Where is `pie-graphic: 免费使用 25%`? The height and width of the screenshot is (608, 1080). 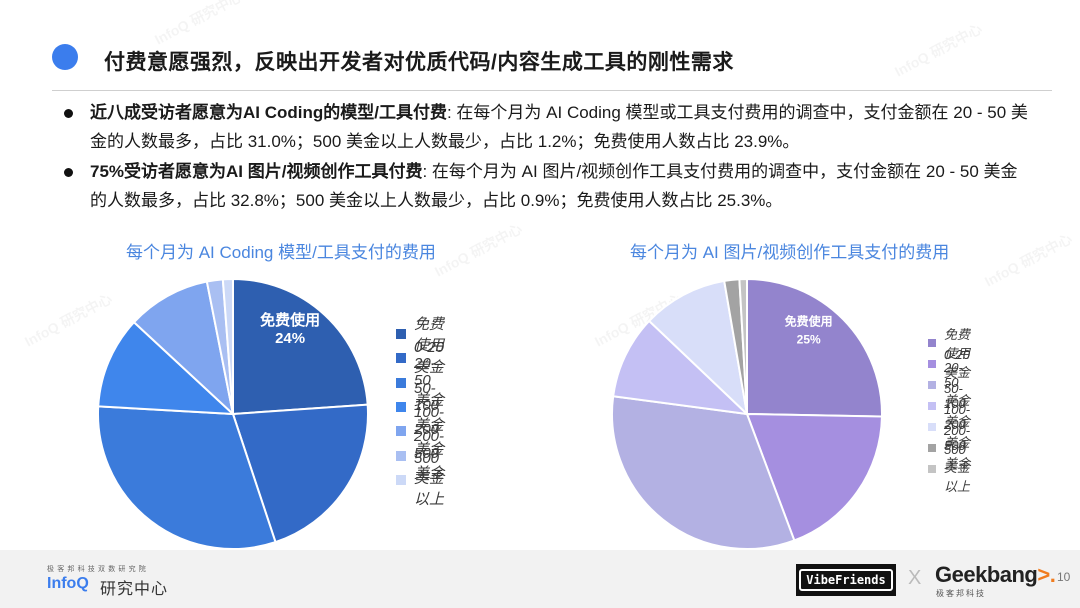
pie-graphic: 免费使用 25% is located at coordinates (747, 413).